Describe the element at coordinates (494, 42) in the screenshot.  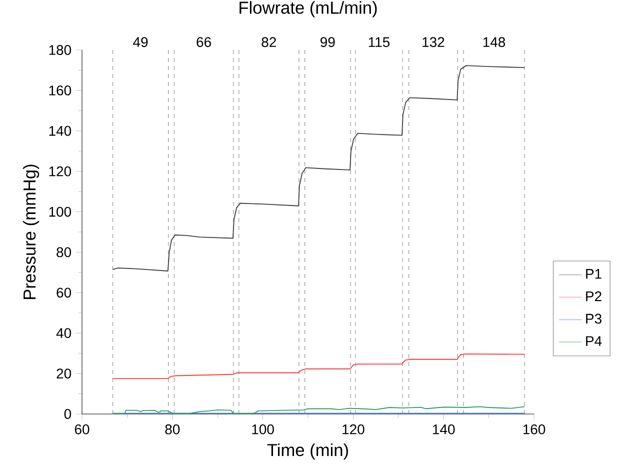
I see `text: 148` at that location.